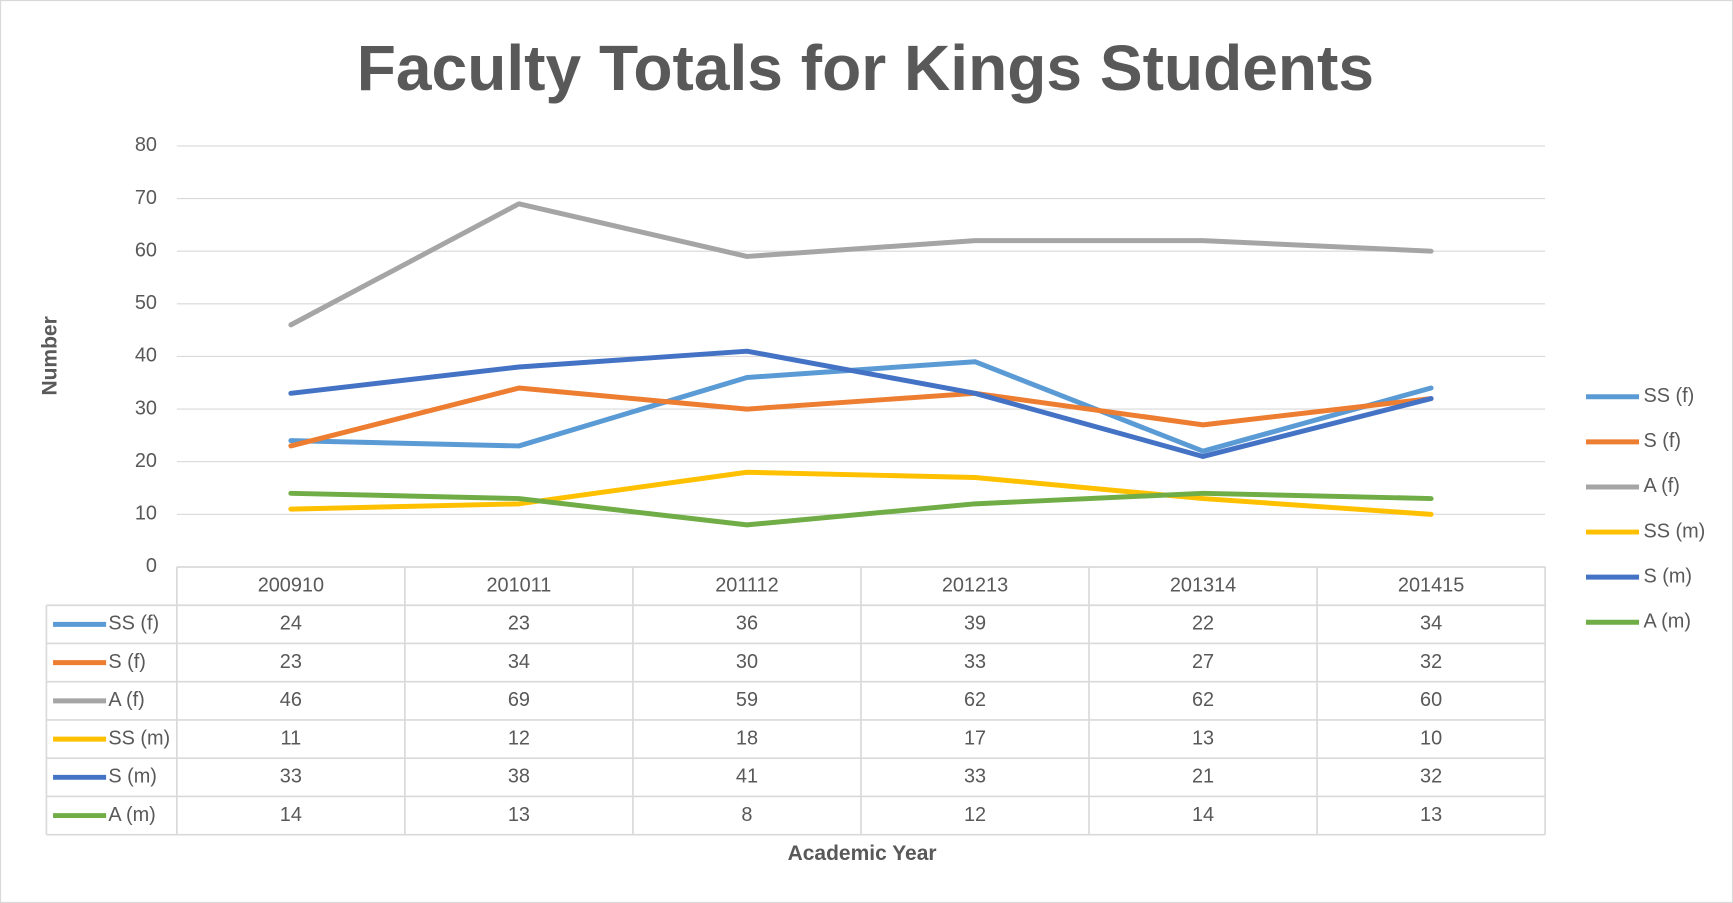 Image resolution: width=1733 pixels, height=903 pixels. Describe the element at coordinates (291, 585) in the screenshot. I see `x-tick-label: 200910` at that location.